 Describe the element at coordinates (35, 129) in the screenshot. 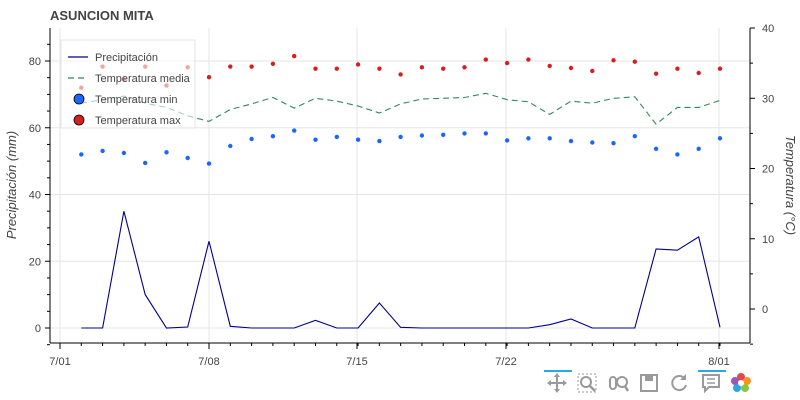

I see `y-tick-label-left: 60` at that location.